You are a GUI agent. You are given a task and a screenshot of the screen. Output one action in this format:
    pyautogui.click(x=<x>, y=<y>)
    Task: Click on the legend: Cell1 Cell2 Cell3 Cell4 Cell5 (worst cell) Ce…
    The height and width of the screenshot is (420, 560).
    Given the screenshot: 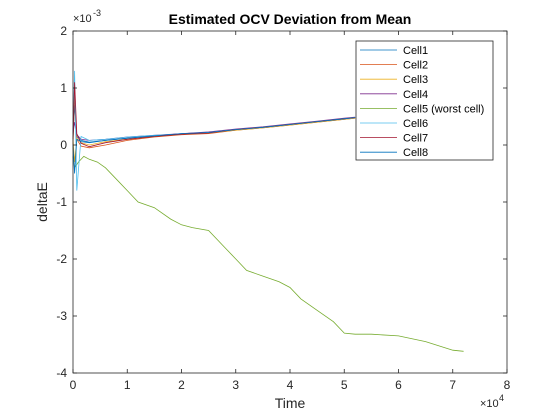 What is the action you would take?
    pyautogui.click(x=424, y=100)
    